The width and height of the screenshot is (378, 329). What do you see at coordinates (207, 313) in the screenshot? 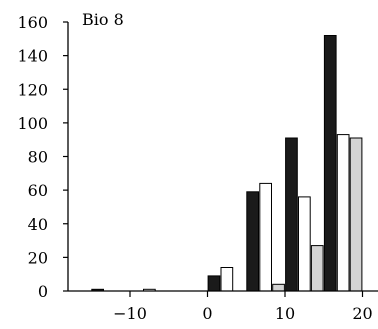
I see `x-tick-label: 0` at bounding box center [207, 313].